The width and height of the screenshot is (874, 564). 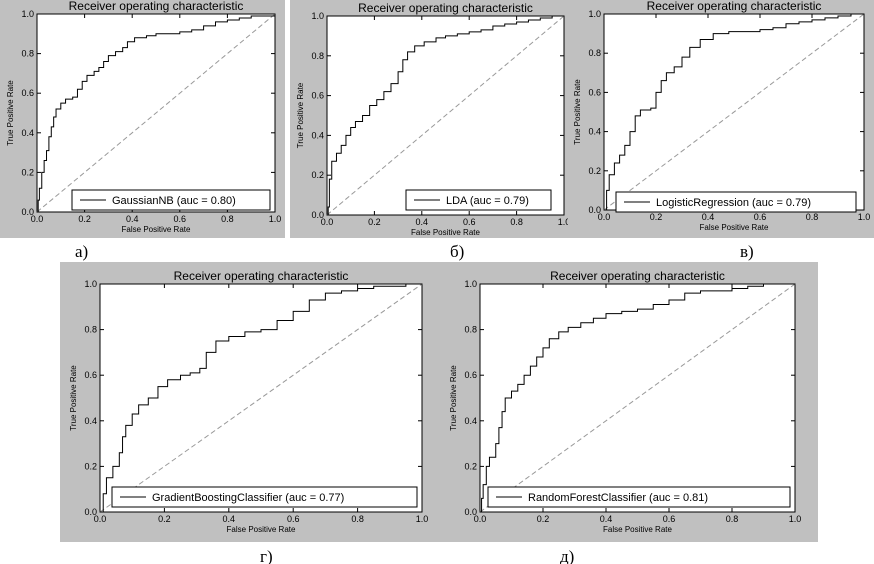 I want to click on panel-caption: а), so click(x=81, y=251).